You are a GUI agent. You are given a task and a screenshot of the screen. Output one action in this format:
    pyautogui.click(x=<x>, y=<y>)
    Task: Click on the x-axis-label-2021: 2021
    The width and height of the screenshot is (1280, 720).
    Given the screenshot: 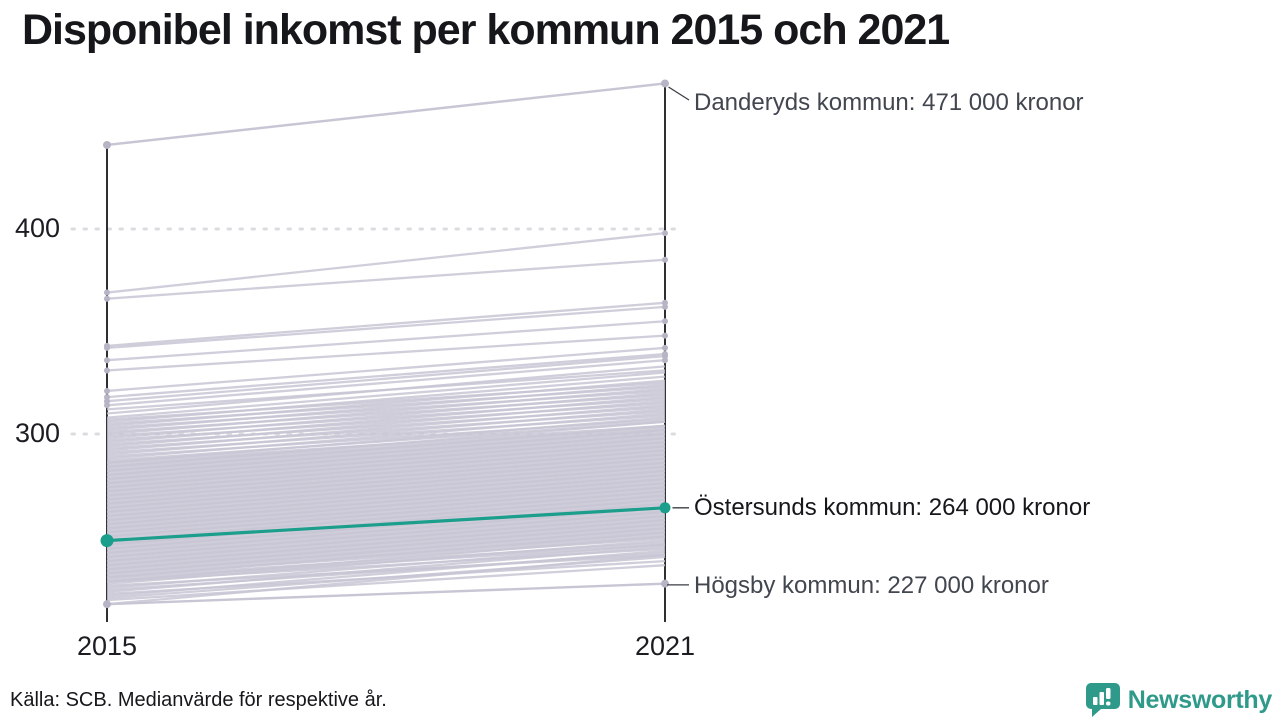 What is the action you would take?
    pyautogui.click(x=665, y=646)
    